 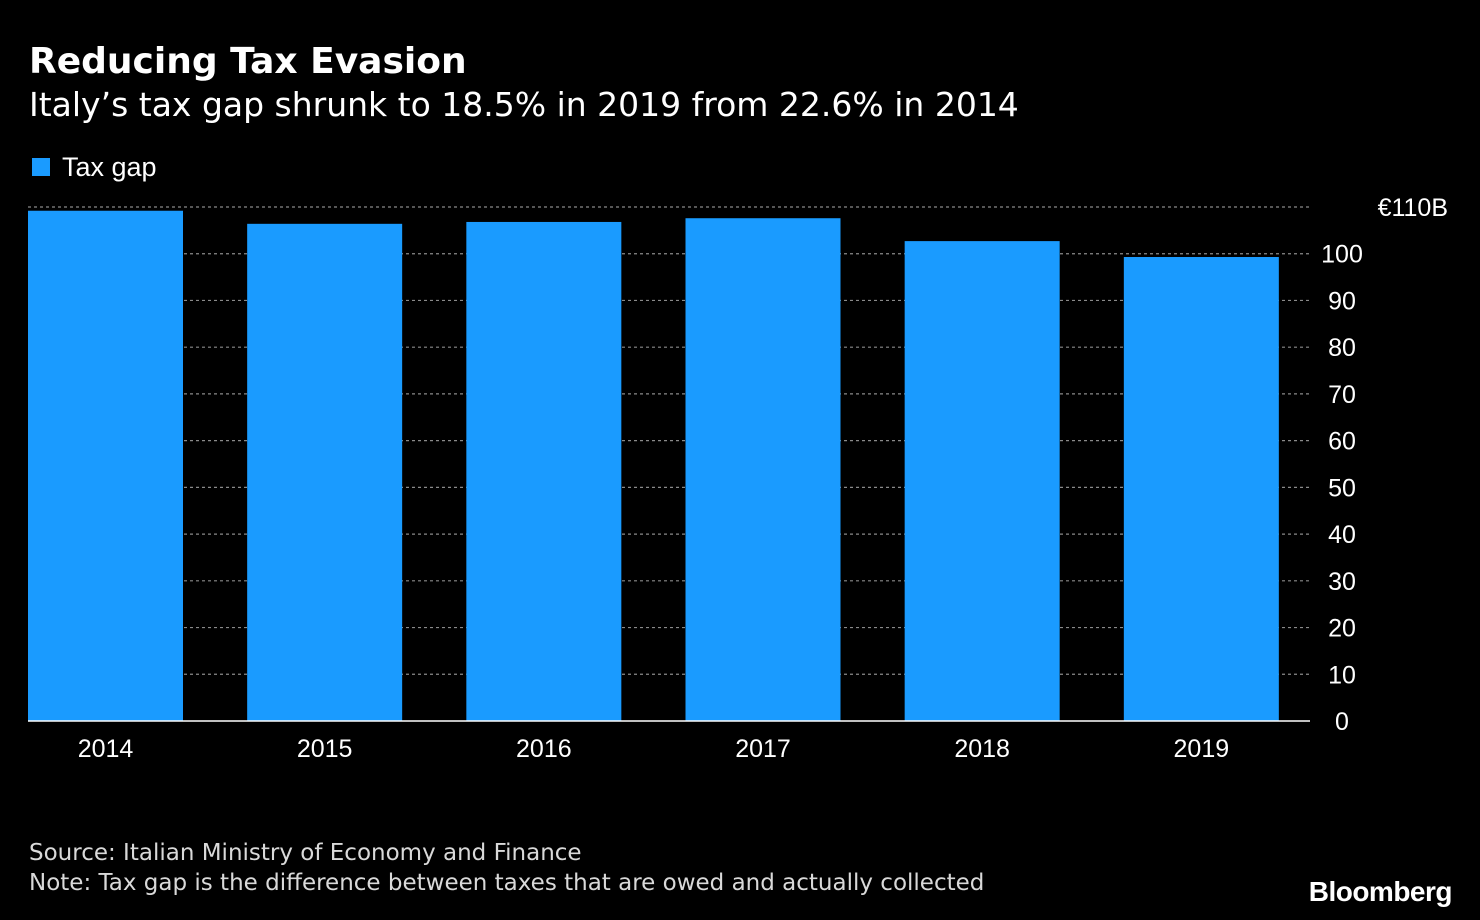 I want to click on bloomberg-logo: Bloomberg, so click(x=1380, y=891).